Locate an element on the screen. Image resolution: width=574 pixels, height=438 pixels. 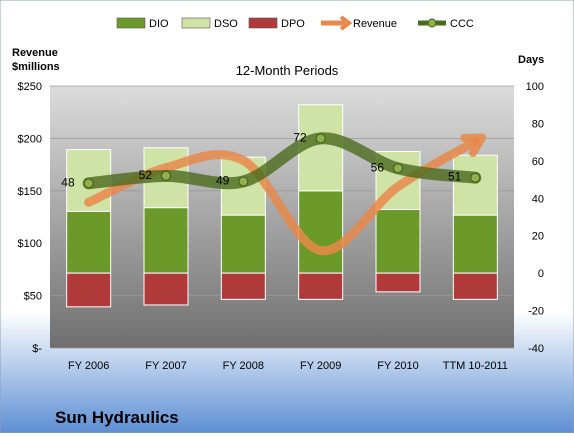
legend-swatch-dio is located at coordinates (131, 23).